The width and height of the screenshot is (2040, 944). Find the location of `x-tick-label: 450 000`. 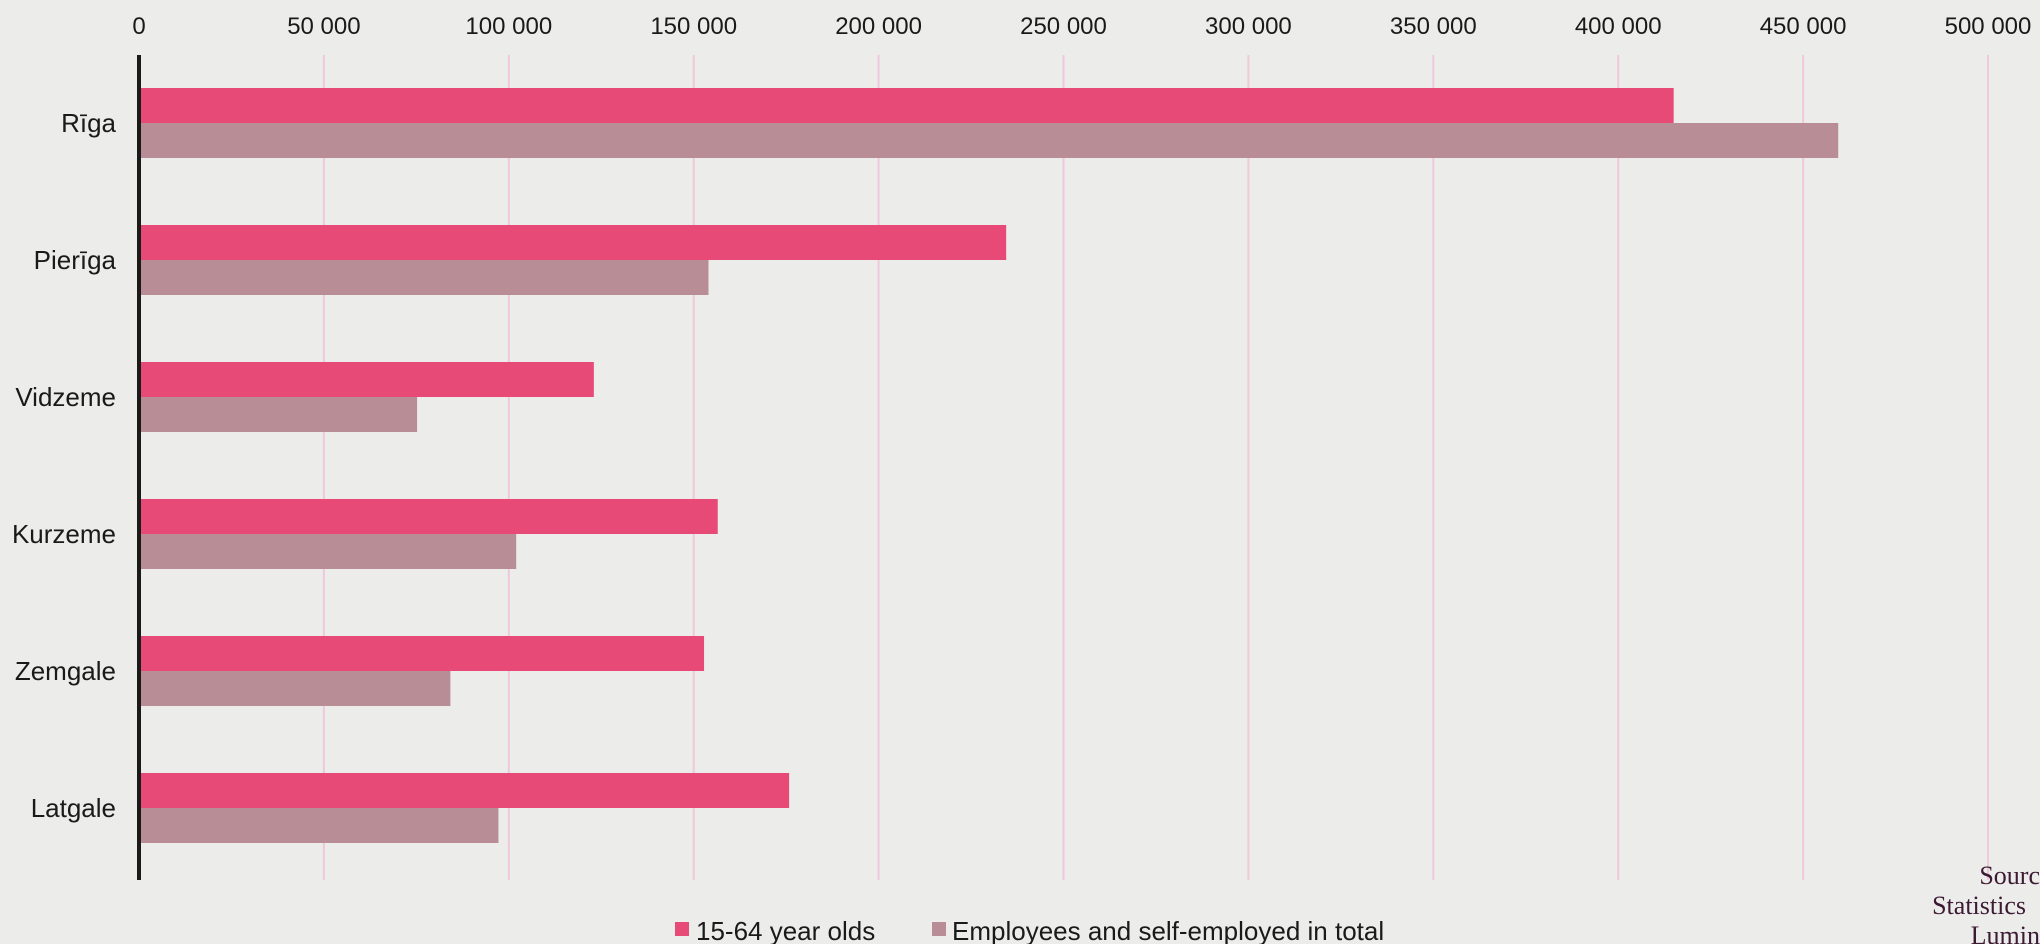

x-tick-label: 450 000 is located at coordinates (1803, 26).